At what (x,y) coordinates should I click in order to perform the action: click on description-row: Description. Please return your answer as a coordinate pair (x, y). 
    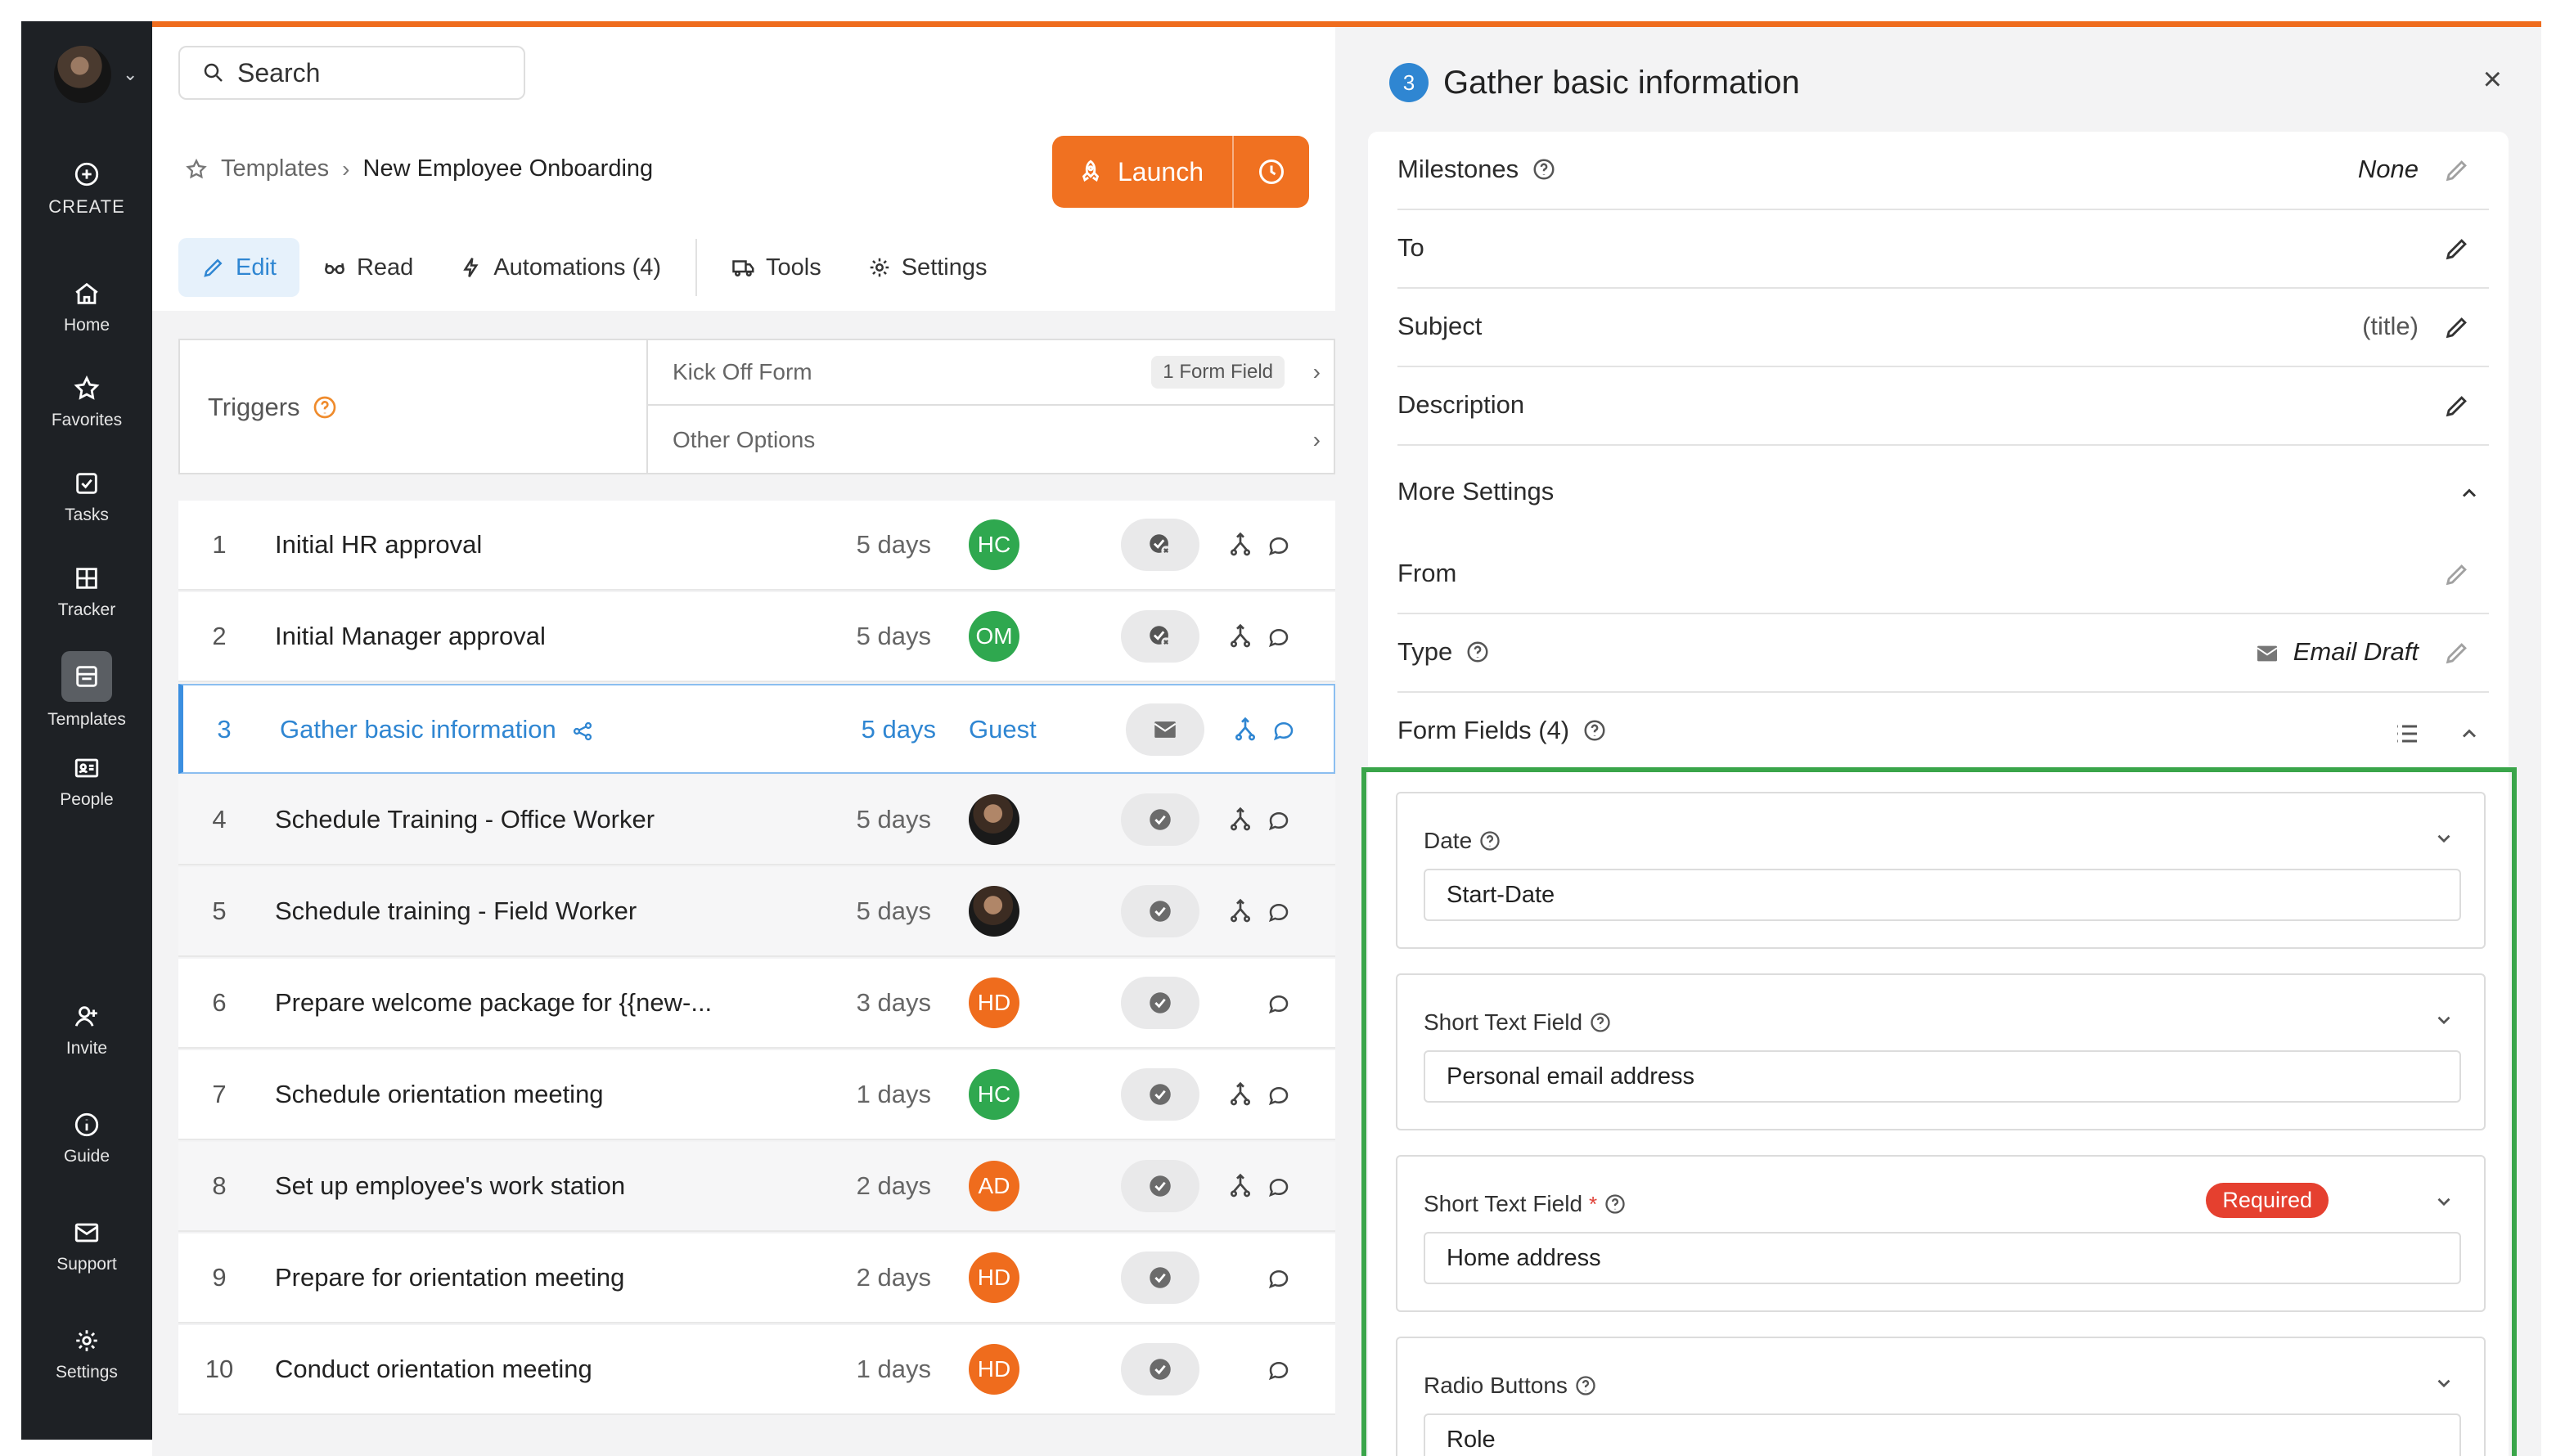
    Looking at the image, I should click on (1943, 407).